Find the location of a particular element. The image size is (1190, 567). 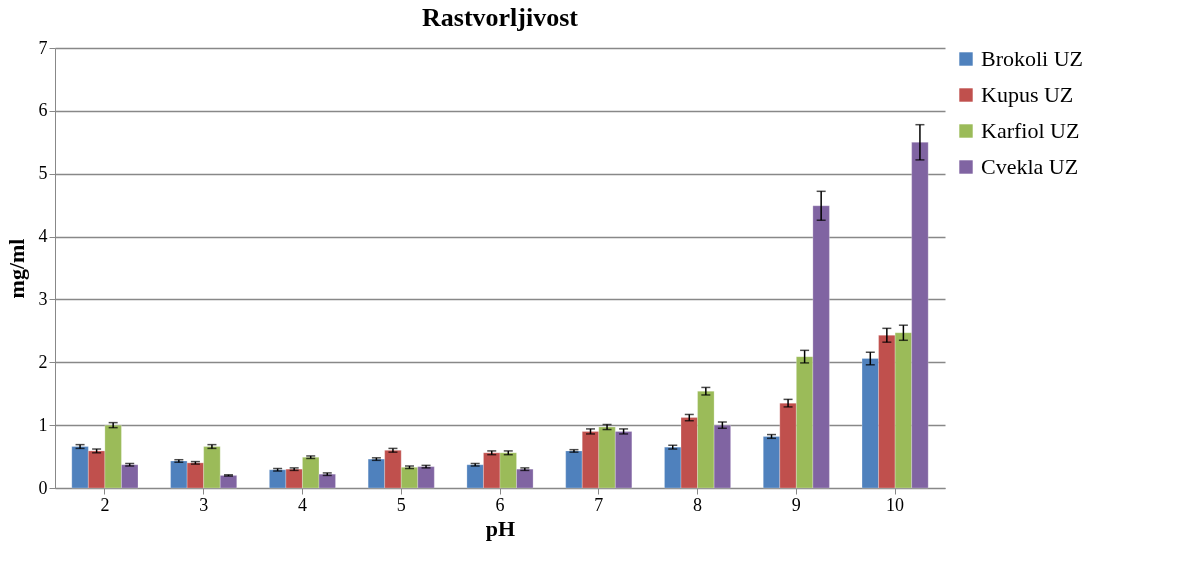

x-axis-title: pH is located at coordinates (500, 528).